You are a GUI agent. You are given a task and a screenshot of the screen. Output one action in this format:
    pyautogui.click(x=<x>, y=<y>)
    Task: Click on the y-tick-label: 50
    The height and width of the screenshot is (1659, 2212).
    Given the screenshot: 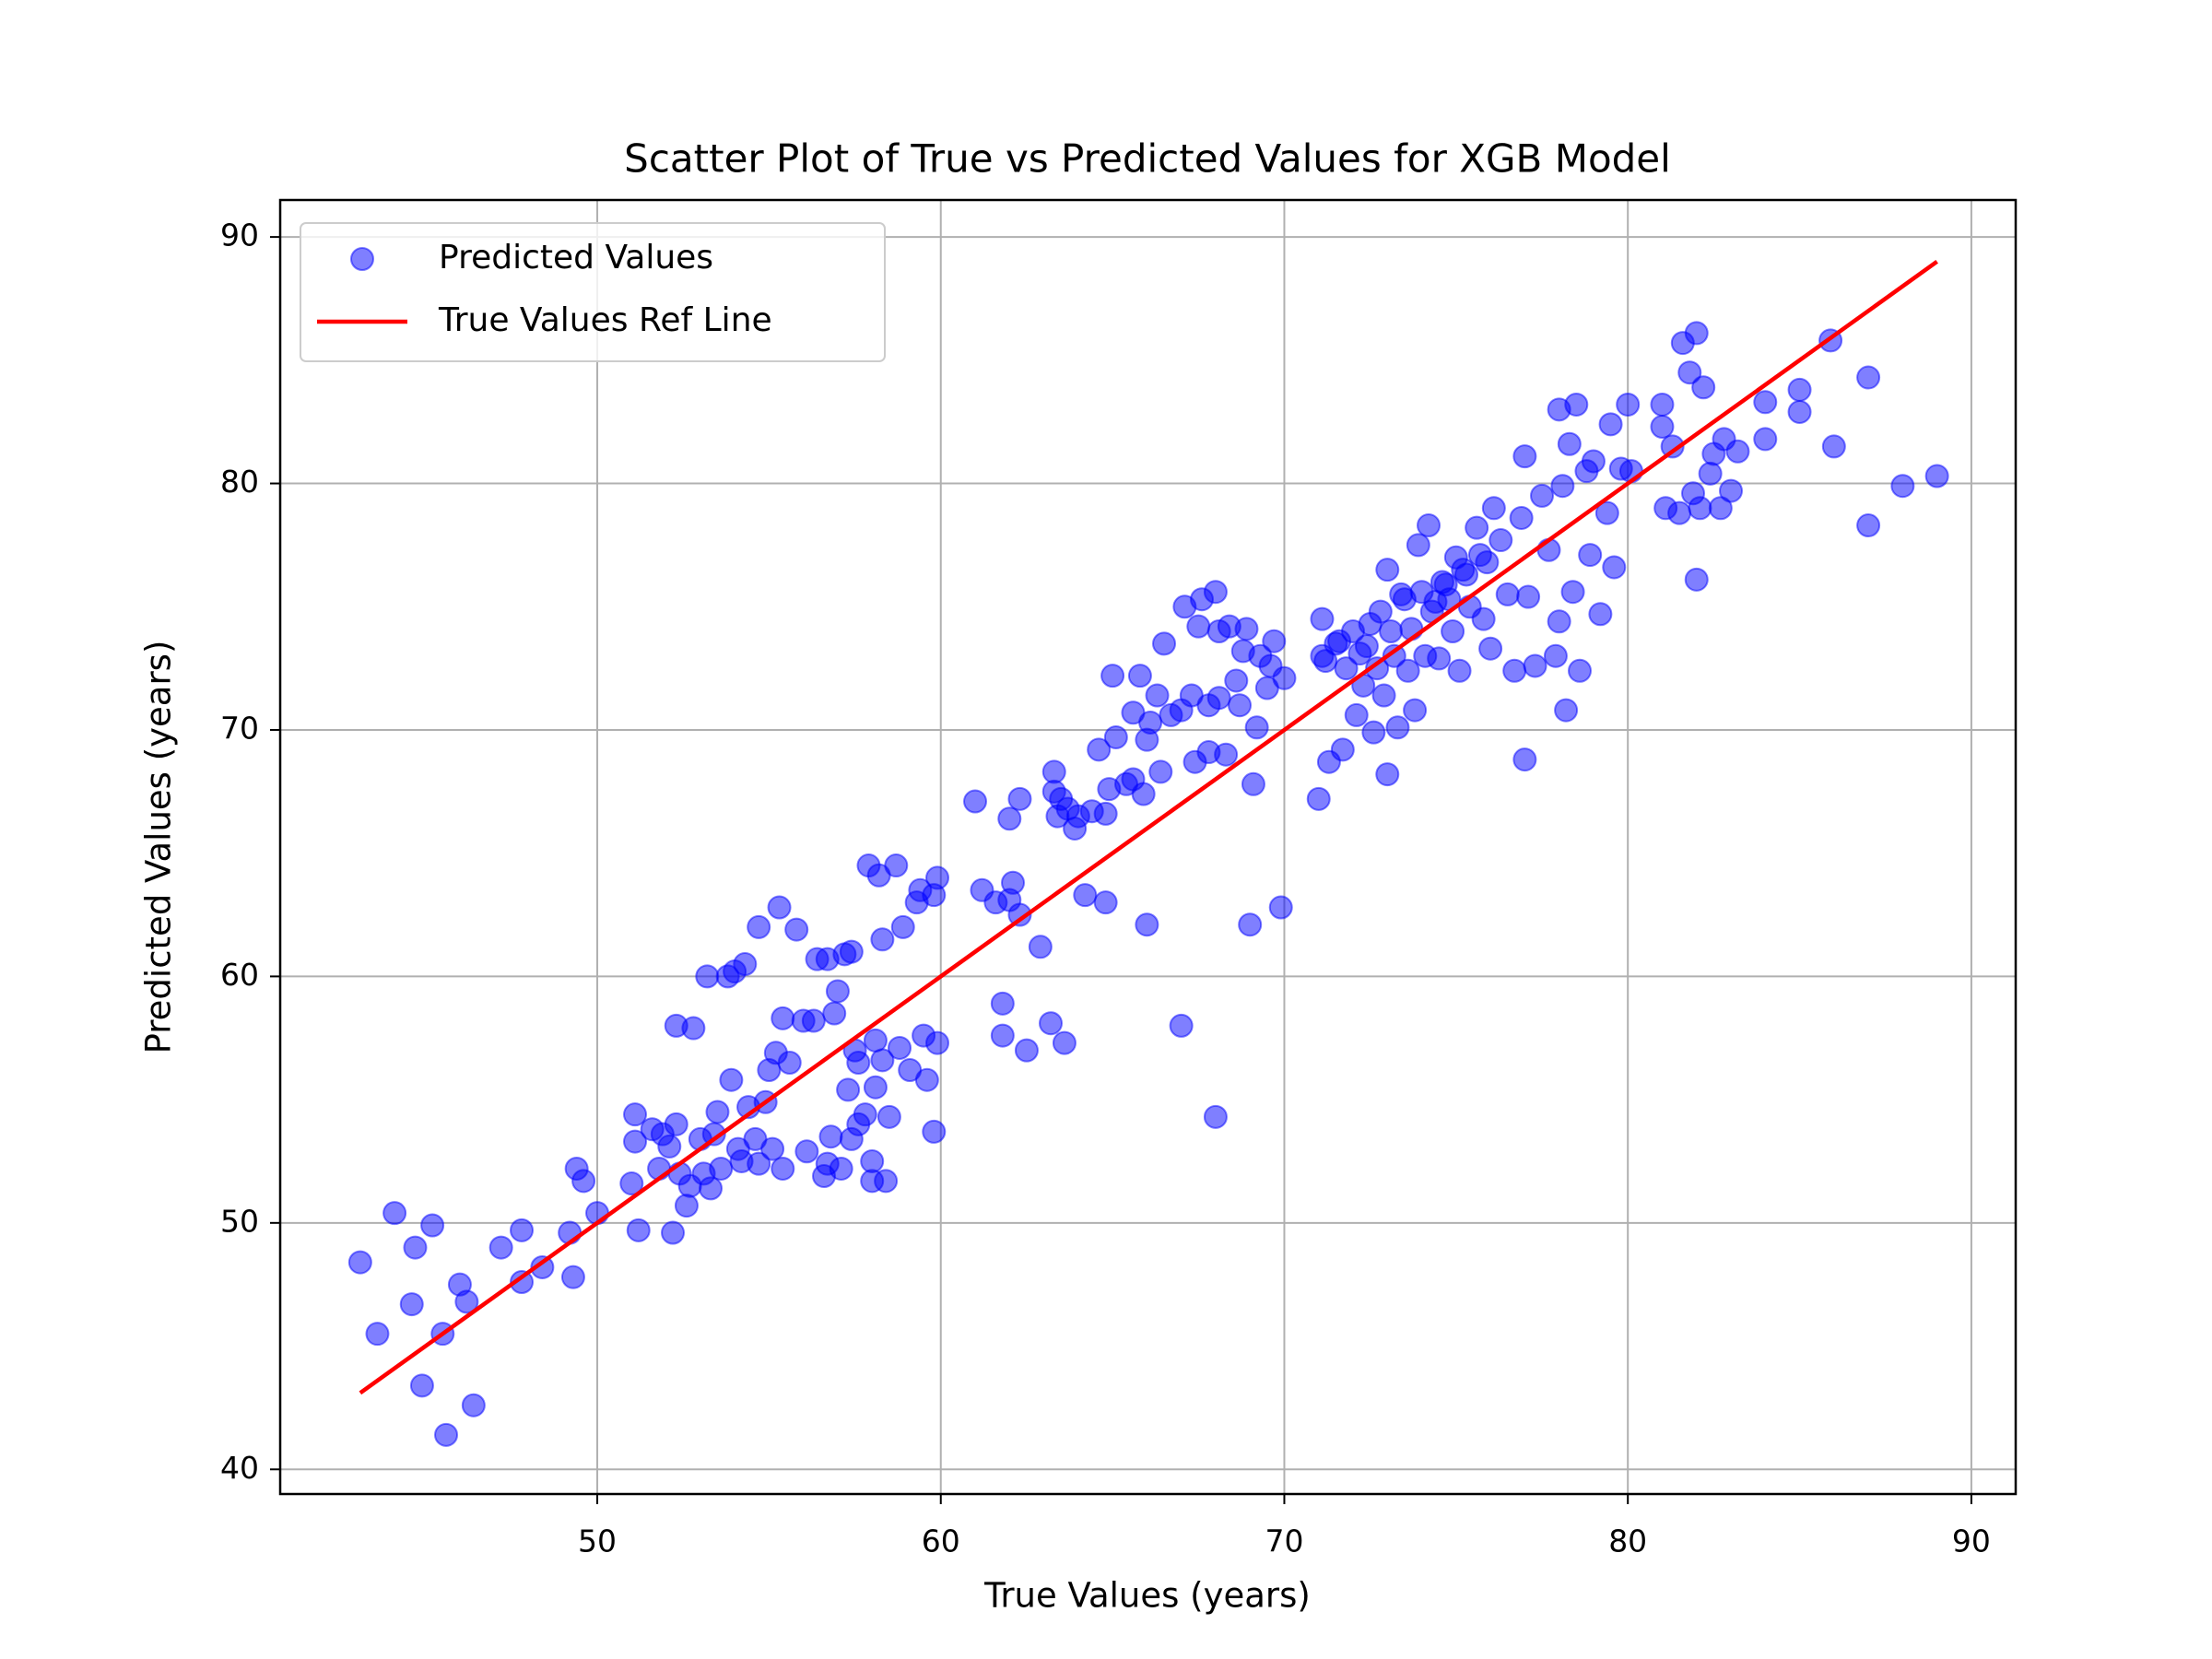 What is the action you would take?
    pyautogui.click(x=239, y=1221)
    